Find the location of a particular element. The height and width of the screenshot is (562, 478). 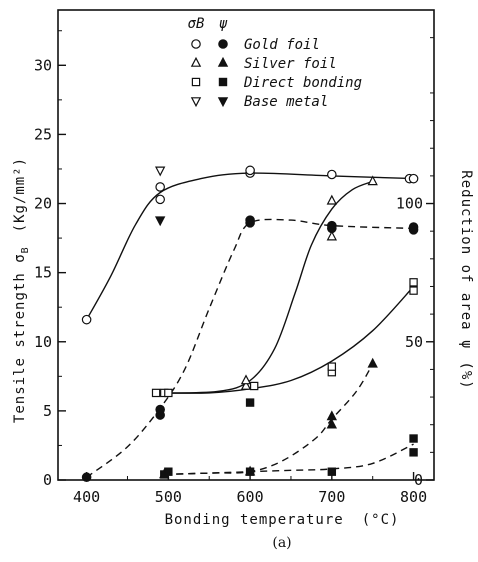

x-tick-label: 800 is located at coordinates (413, 497).